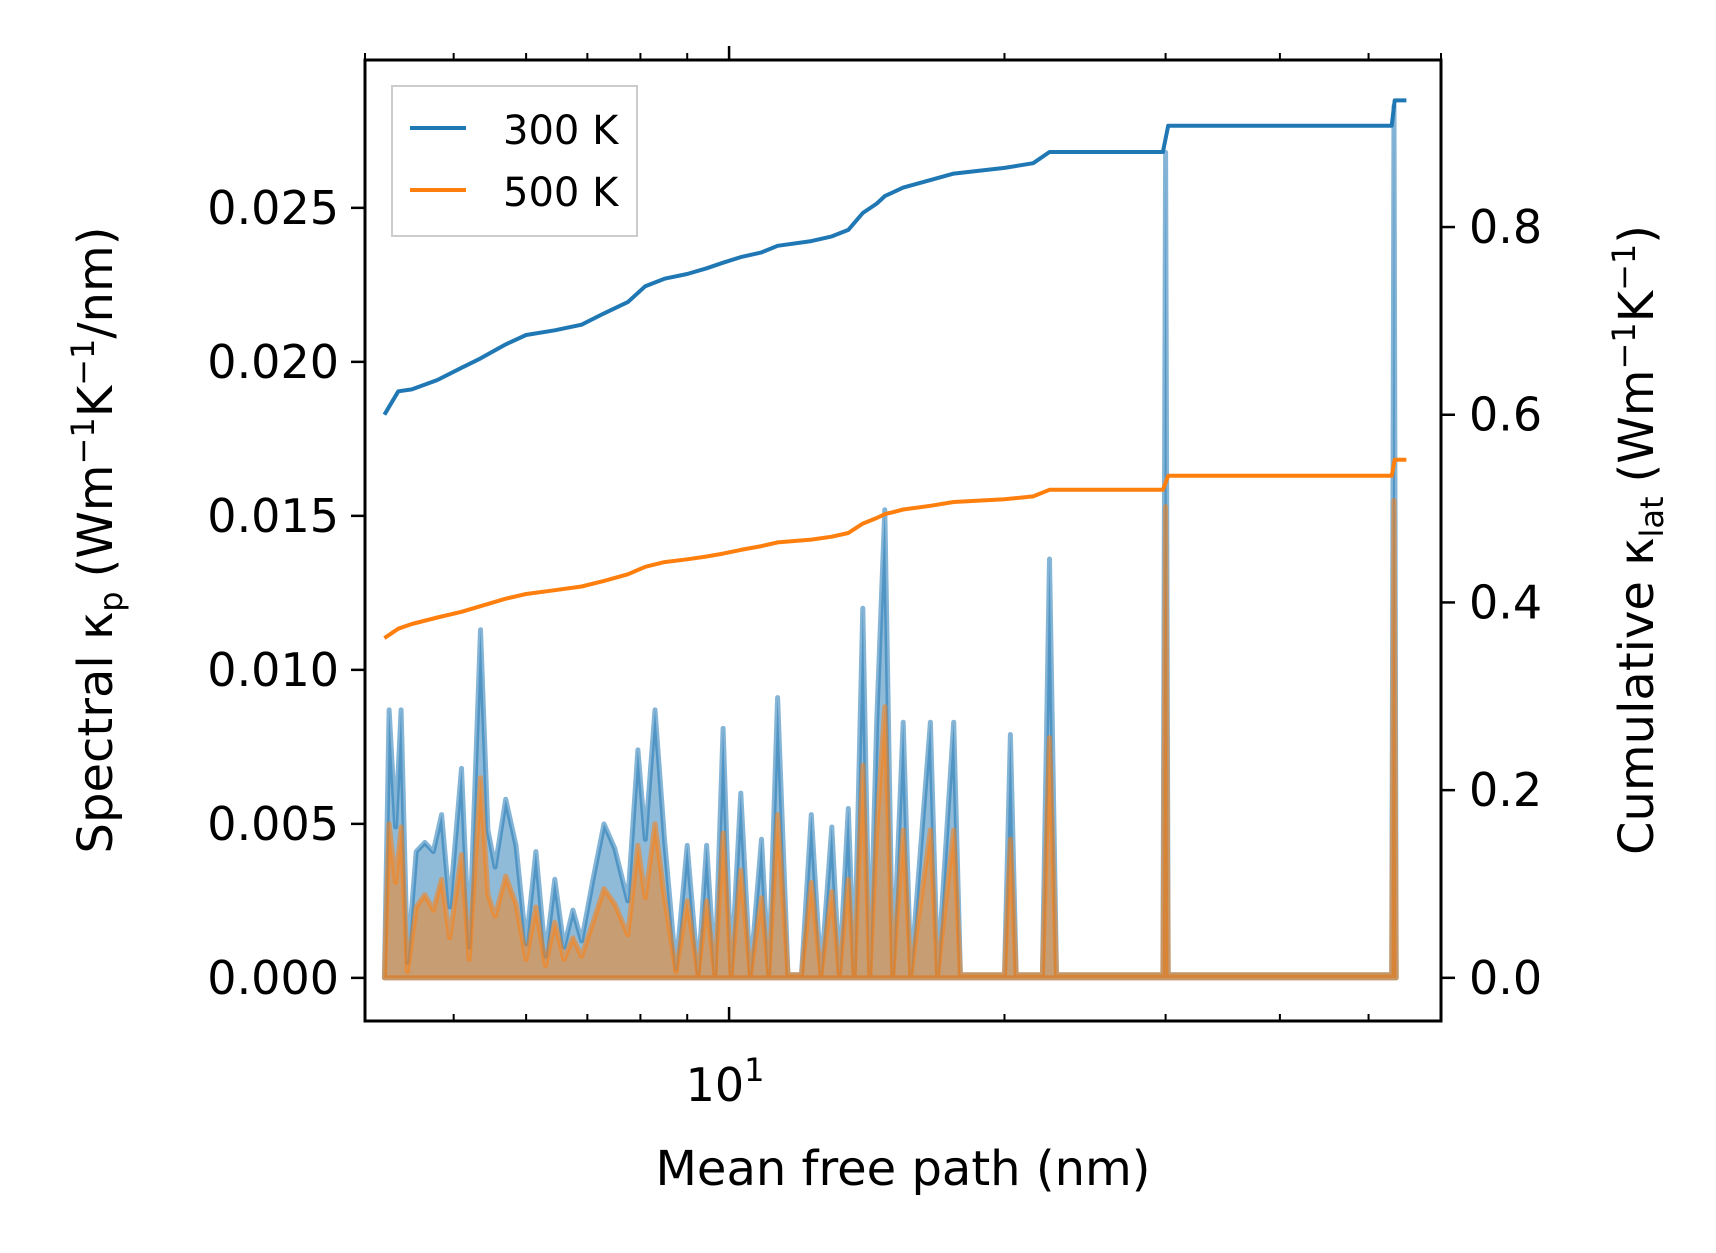 The width and height of the screenshot is (1716, 1253). What do you see at coordinates (895, 548) in the screenshot?
I see `cumulative-line-500k` at bounding box center [895, 548].